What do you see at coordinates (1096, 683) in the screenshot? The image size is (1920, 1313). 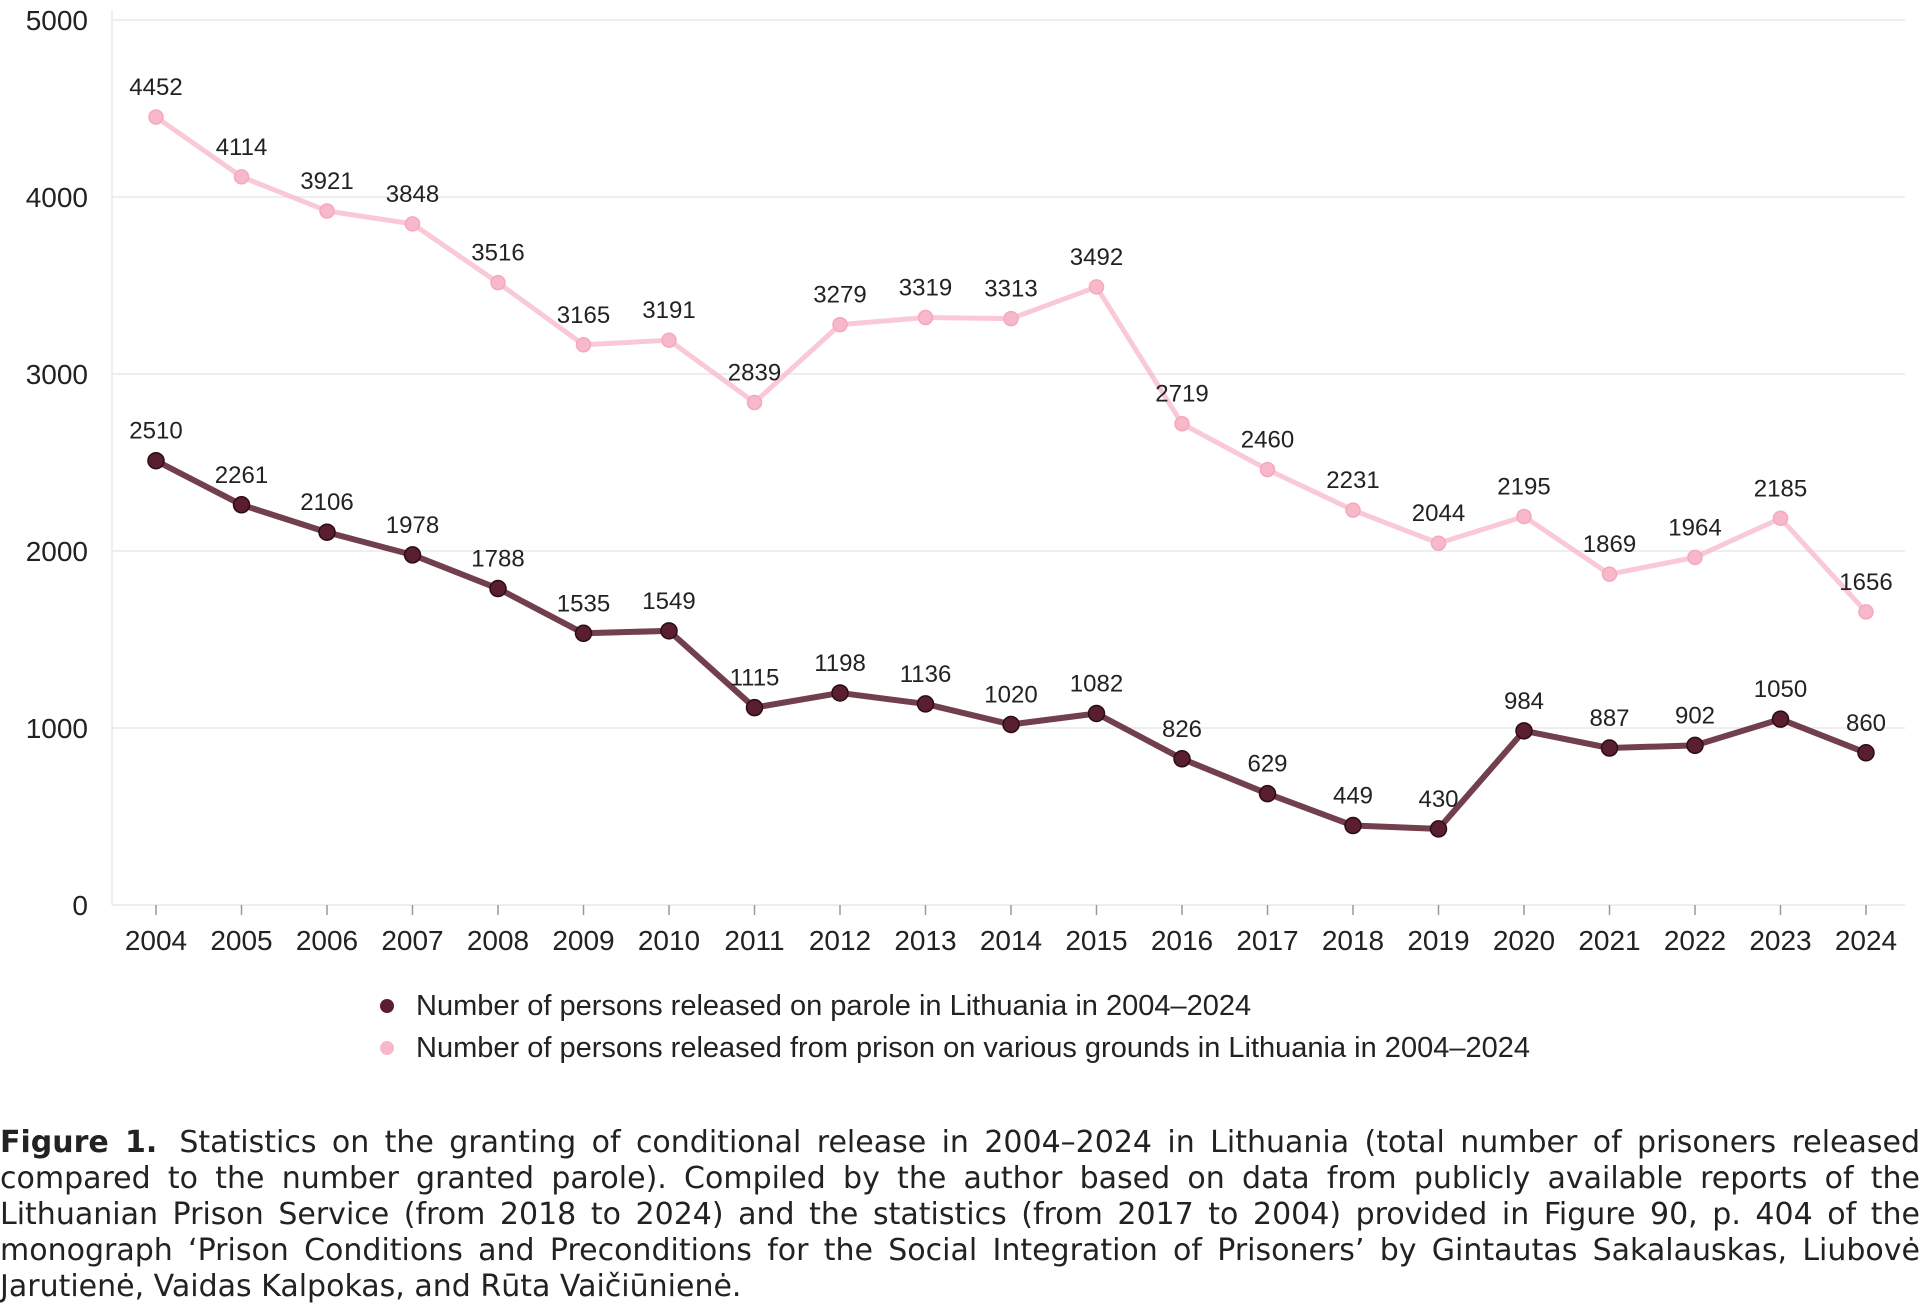 I see `series-0-data-label: 1082` at bounding box center [1096, 683].